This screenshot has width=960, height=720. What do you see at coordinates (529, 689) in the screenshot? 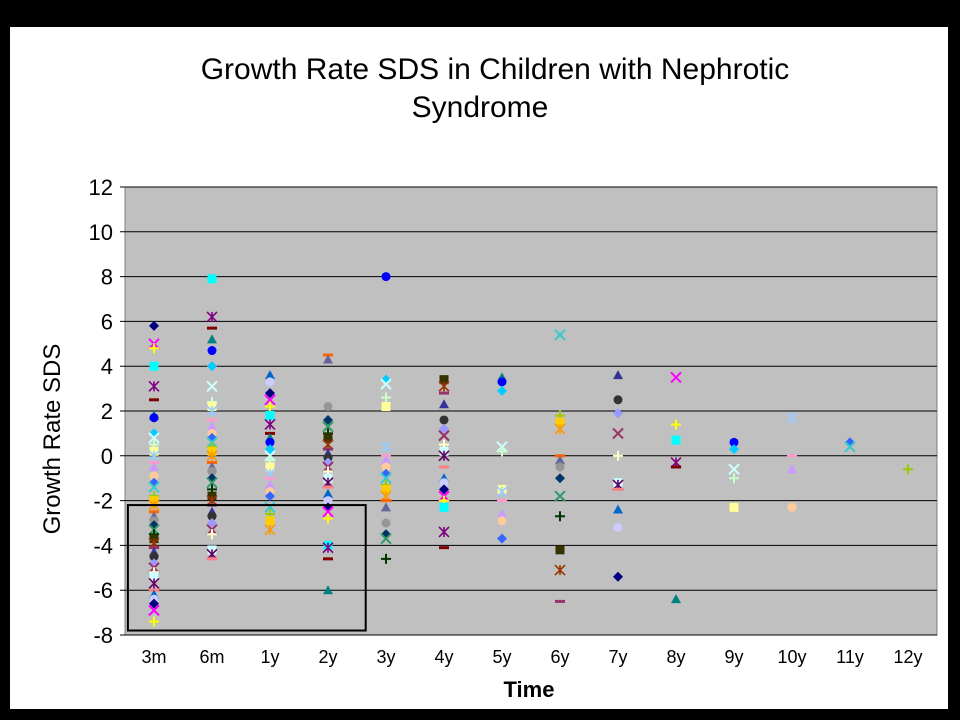
I see `x-axis-label: Time` at bounding box center [529, 689].